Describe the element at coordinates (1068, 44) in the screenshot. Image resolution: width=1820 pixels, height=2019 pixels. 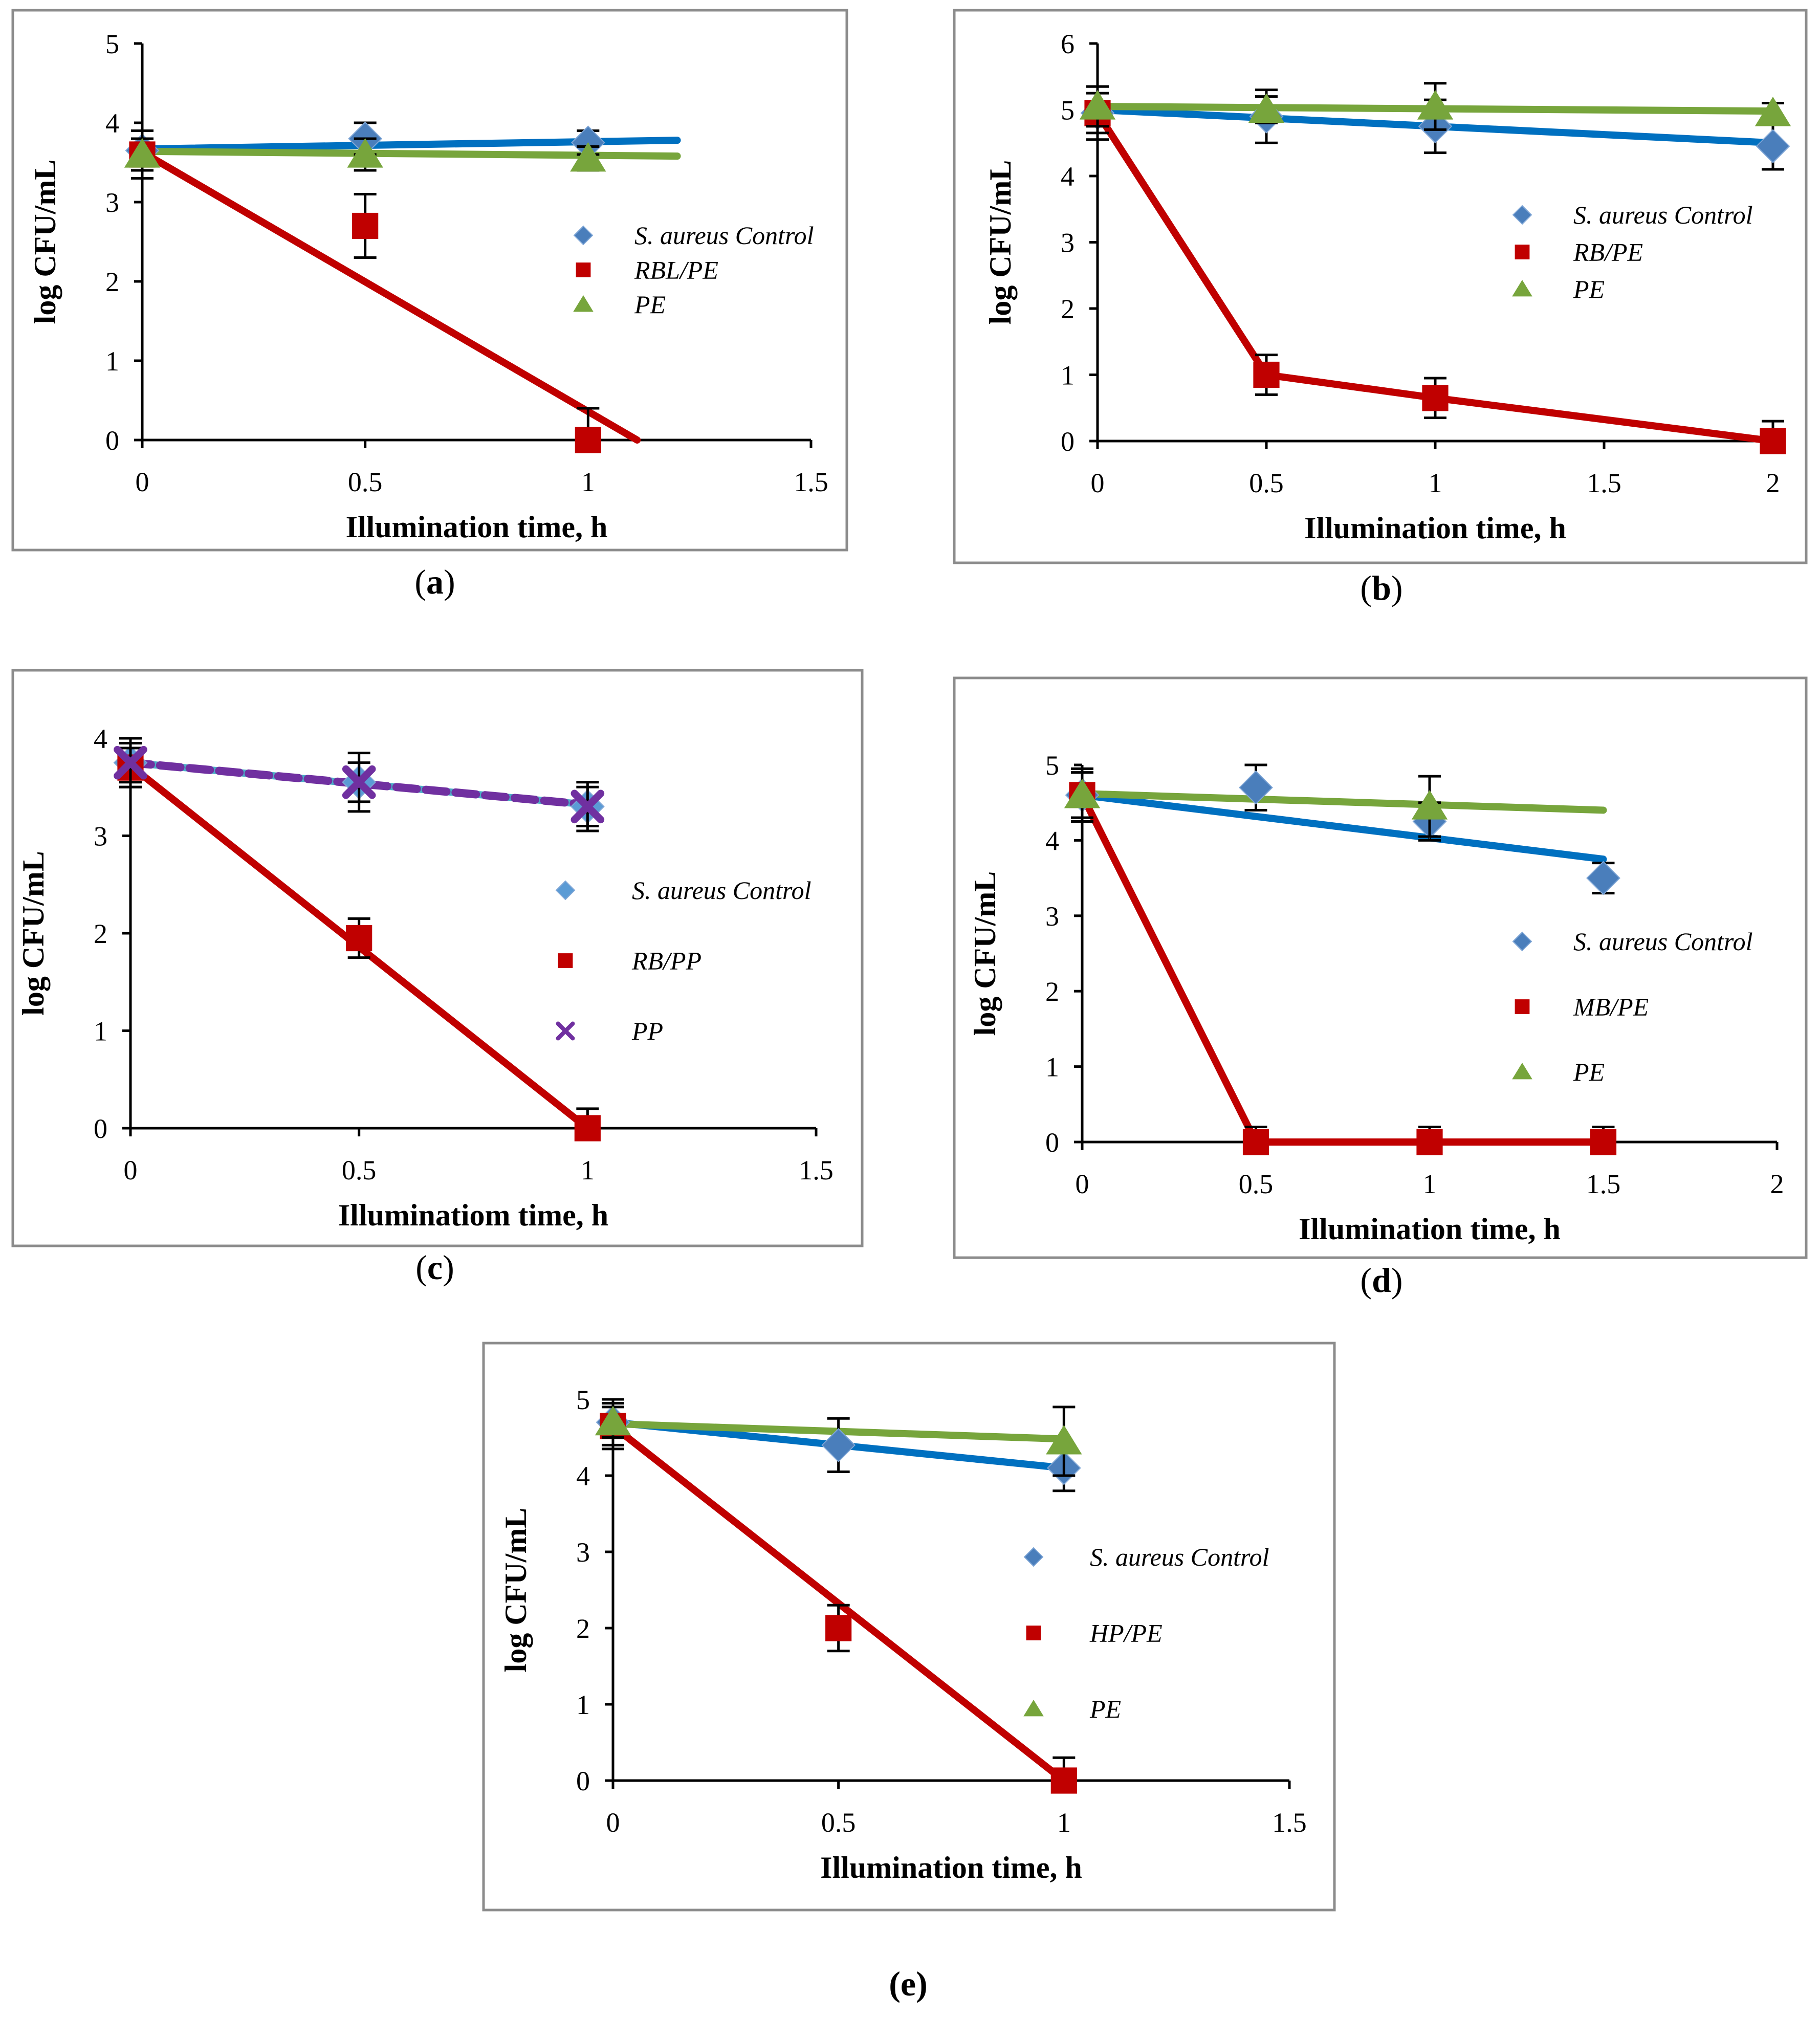
I see `y-tick-label: 6` at that location.